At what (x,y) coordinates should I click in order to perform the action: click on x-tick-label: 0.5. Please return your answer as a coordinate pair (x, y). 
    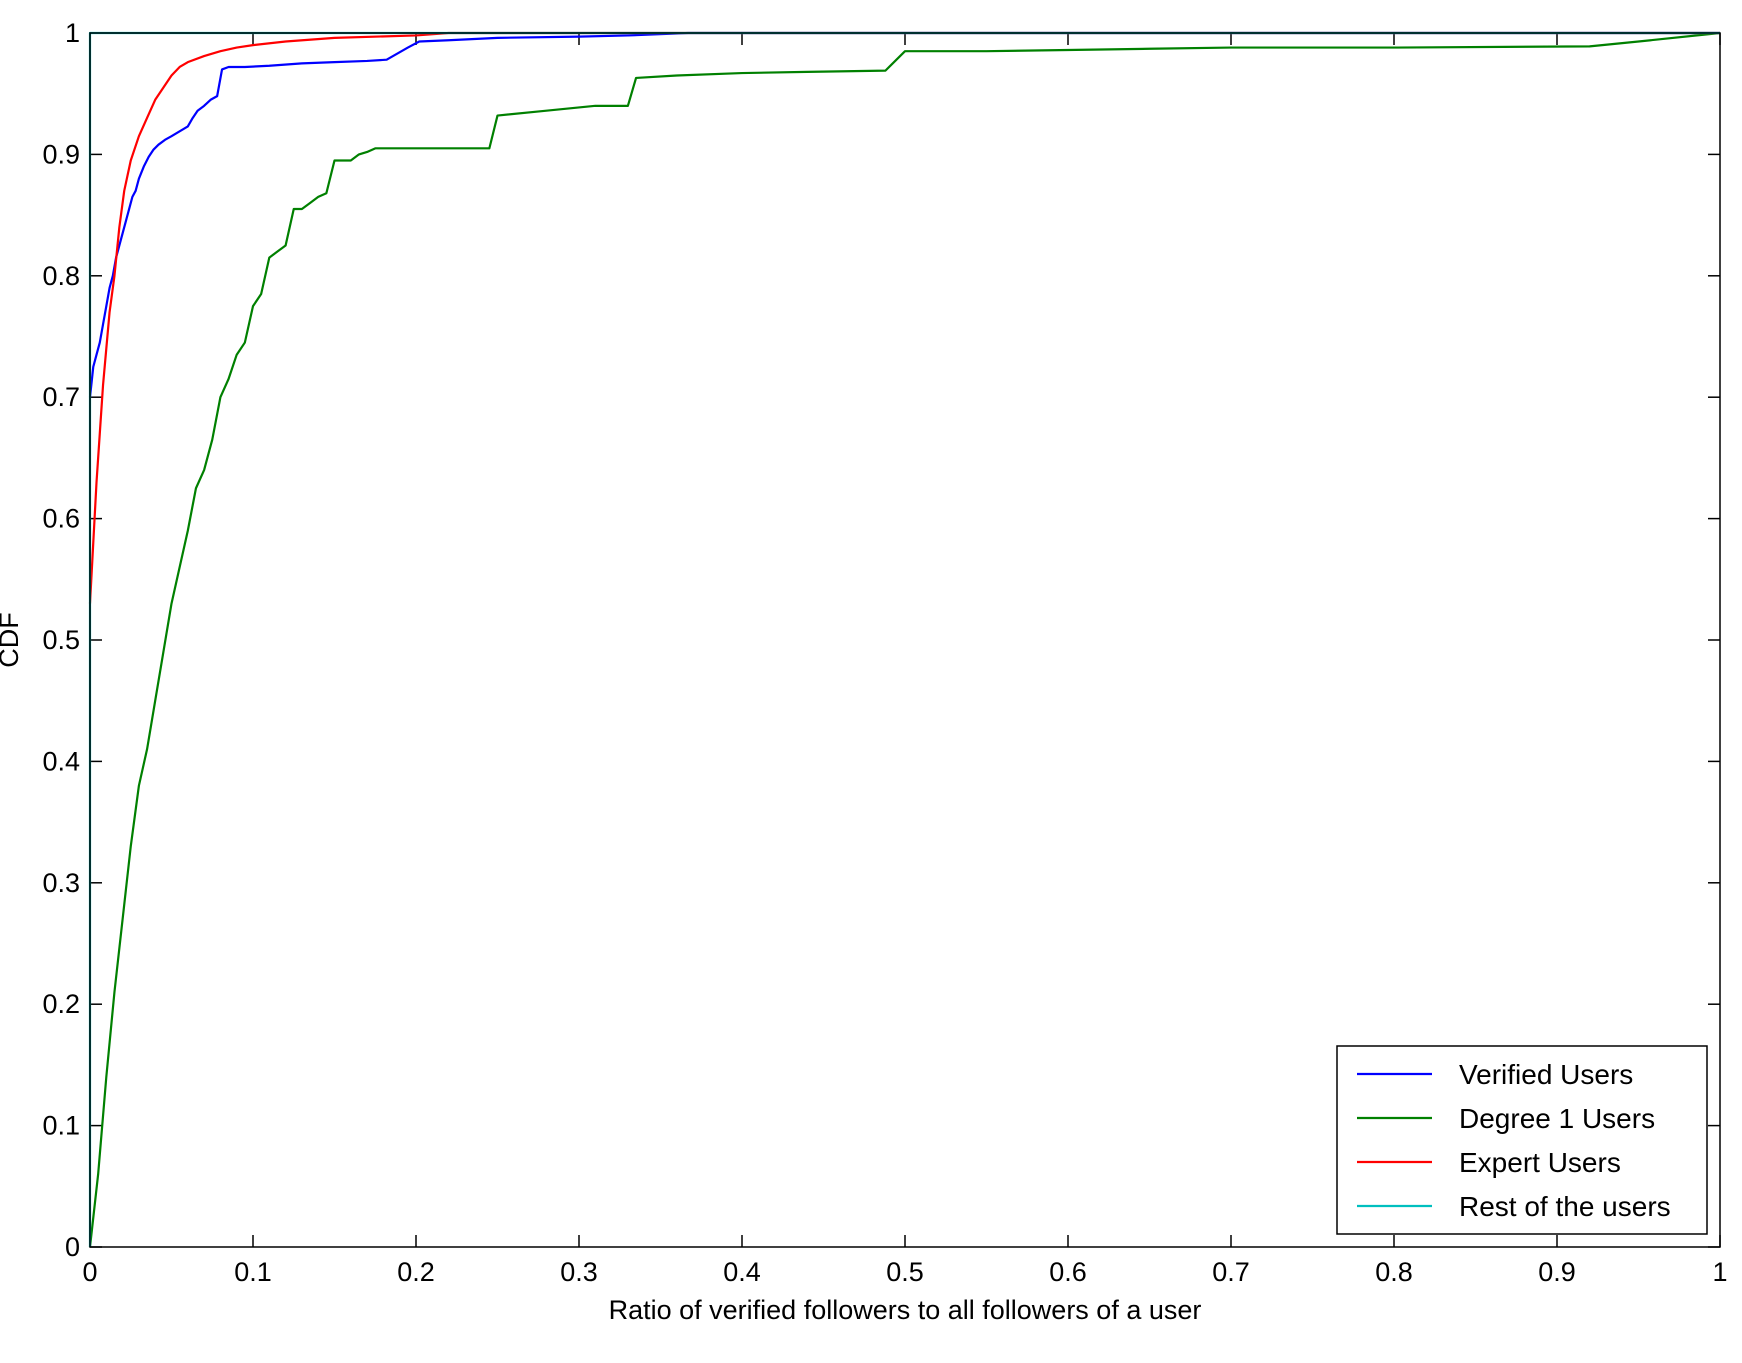
    Looking at the image, I should click on (905, 1272).